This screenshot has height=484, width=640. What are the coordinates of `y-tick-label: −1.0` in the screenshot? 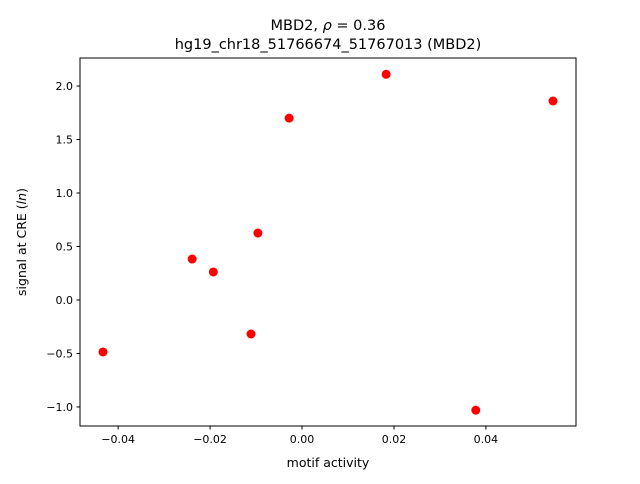 It's located at (59, 407).